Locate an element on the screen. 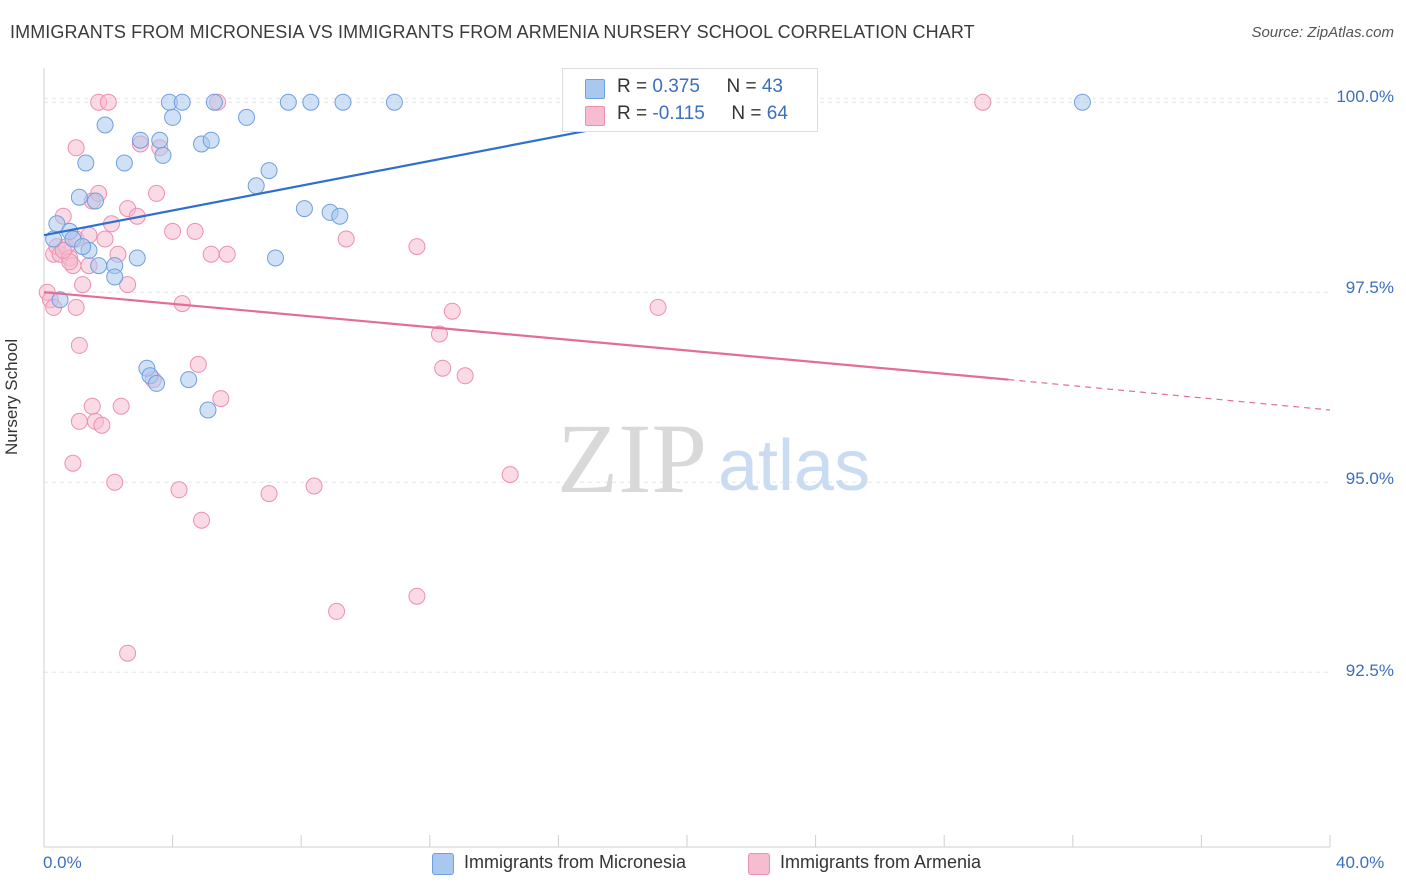 This screenshot has height=892, width=1406. x-tick-label-max: 40.0% is located at coordinates (1360, 862).